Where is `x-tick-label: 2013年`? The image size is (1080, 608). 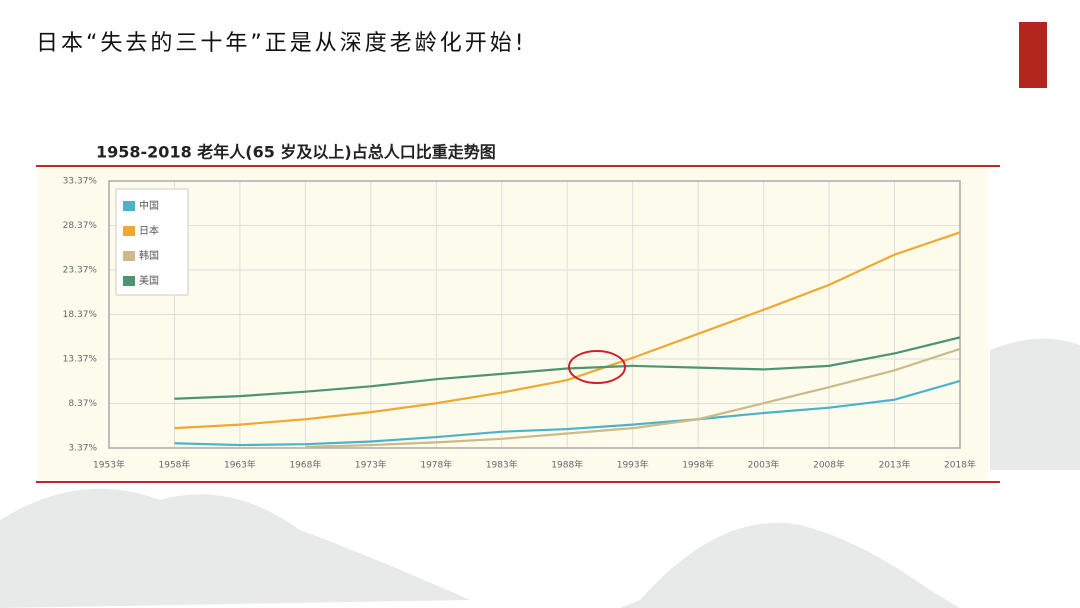 x-tick-label: 2013年 is located at coordinates (895, 465).